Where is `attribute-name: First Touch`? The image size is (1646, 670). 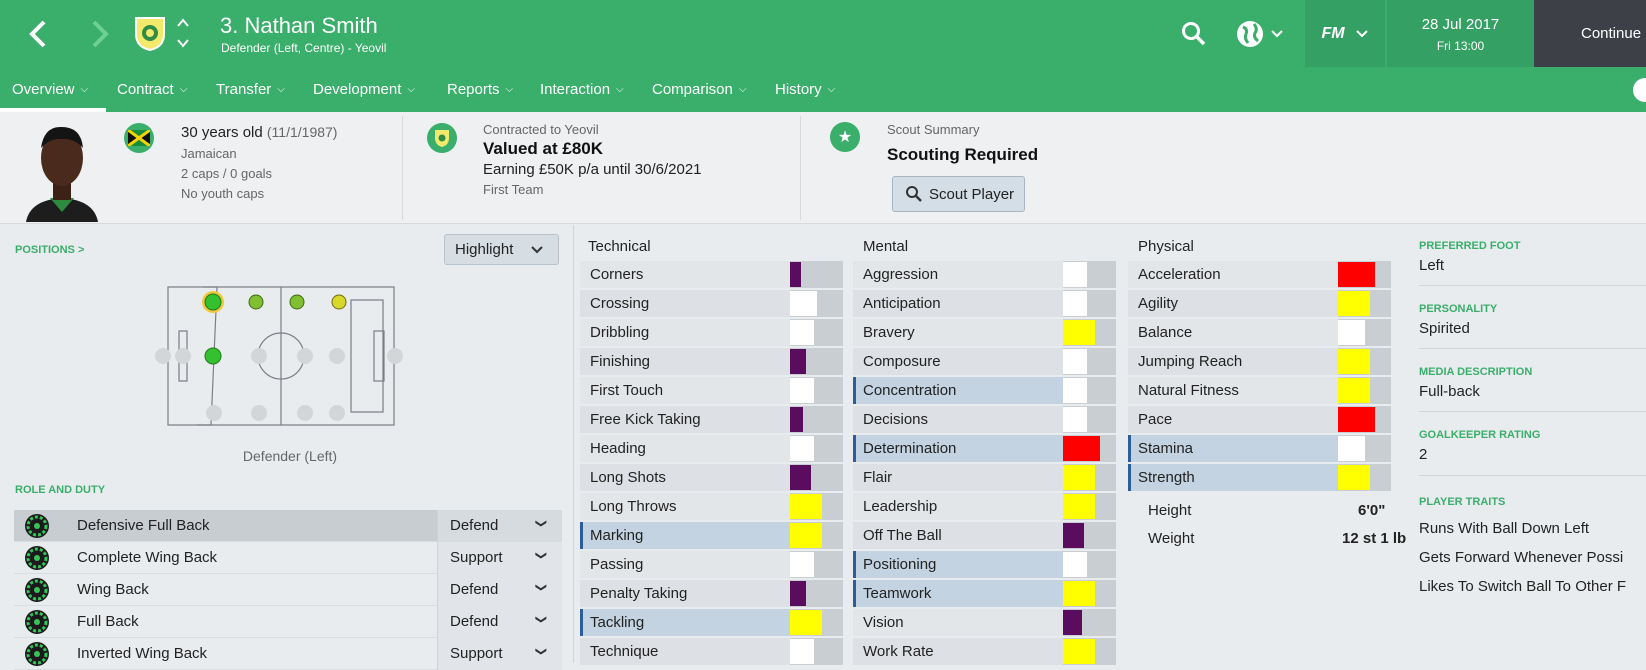
attribute-name: First Touch is located at coordinates (627, 390).